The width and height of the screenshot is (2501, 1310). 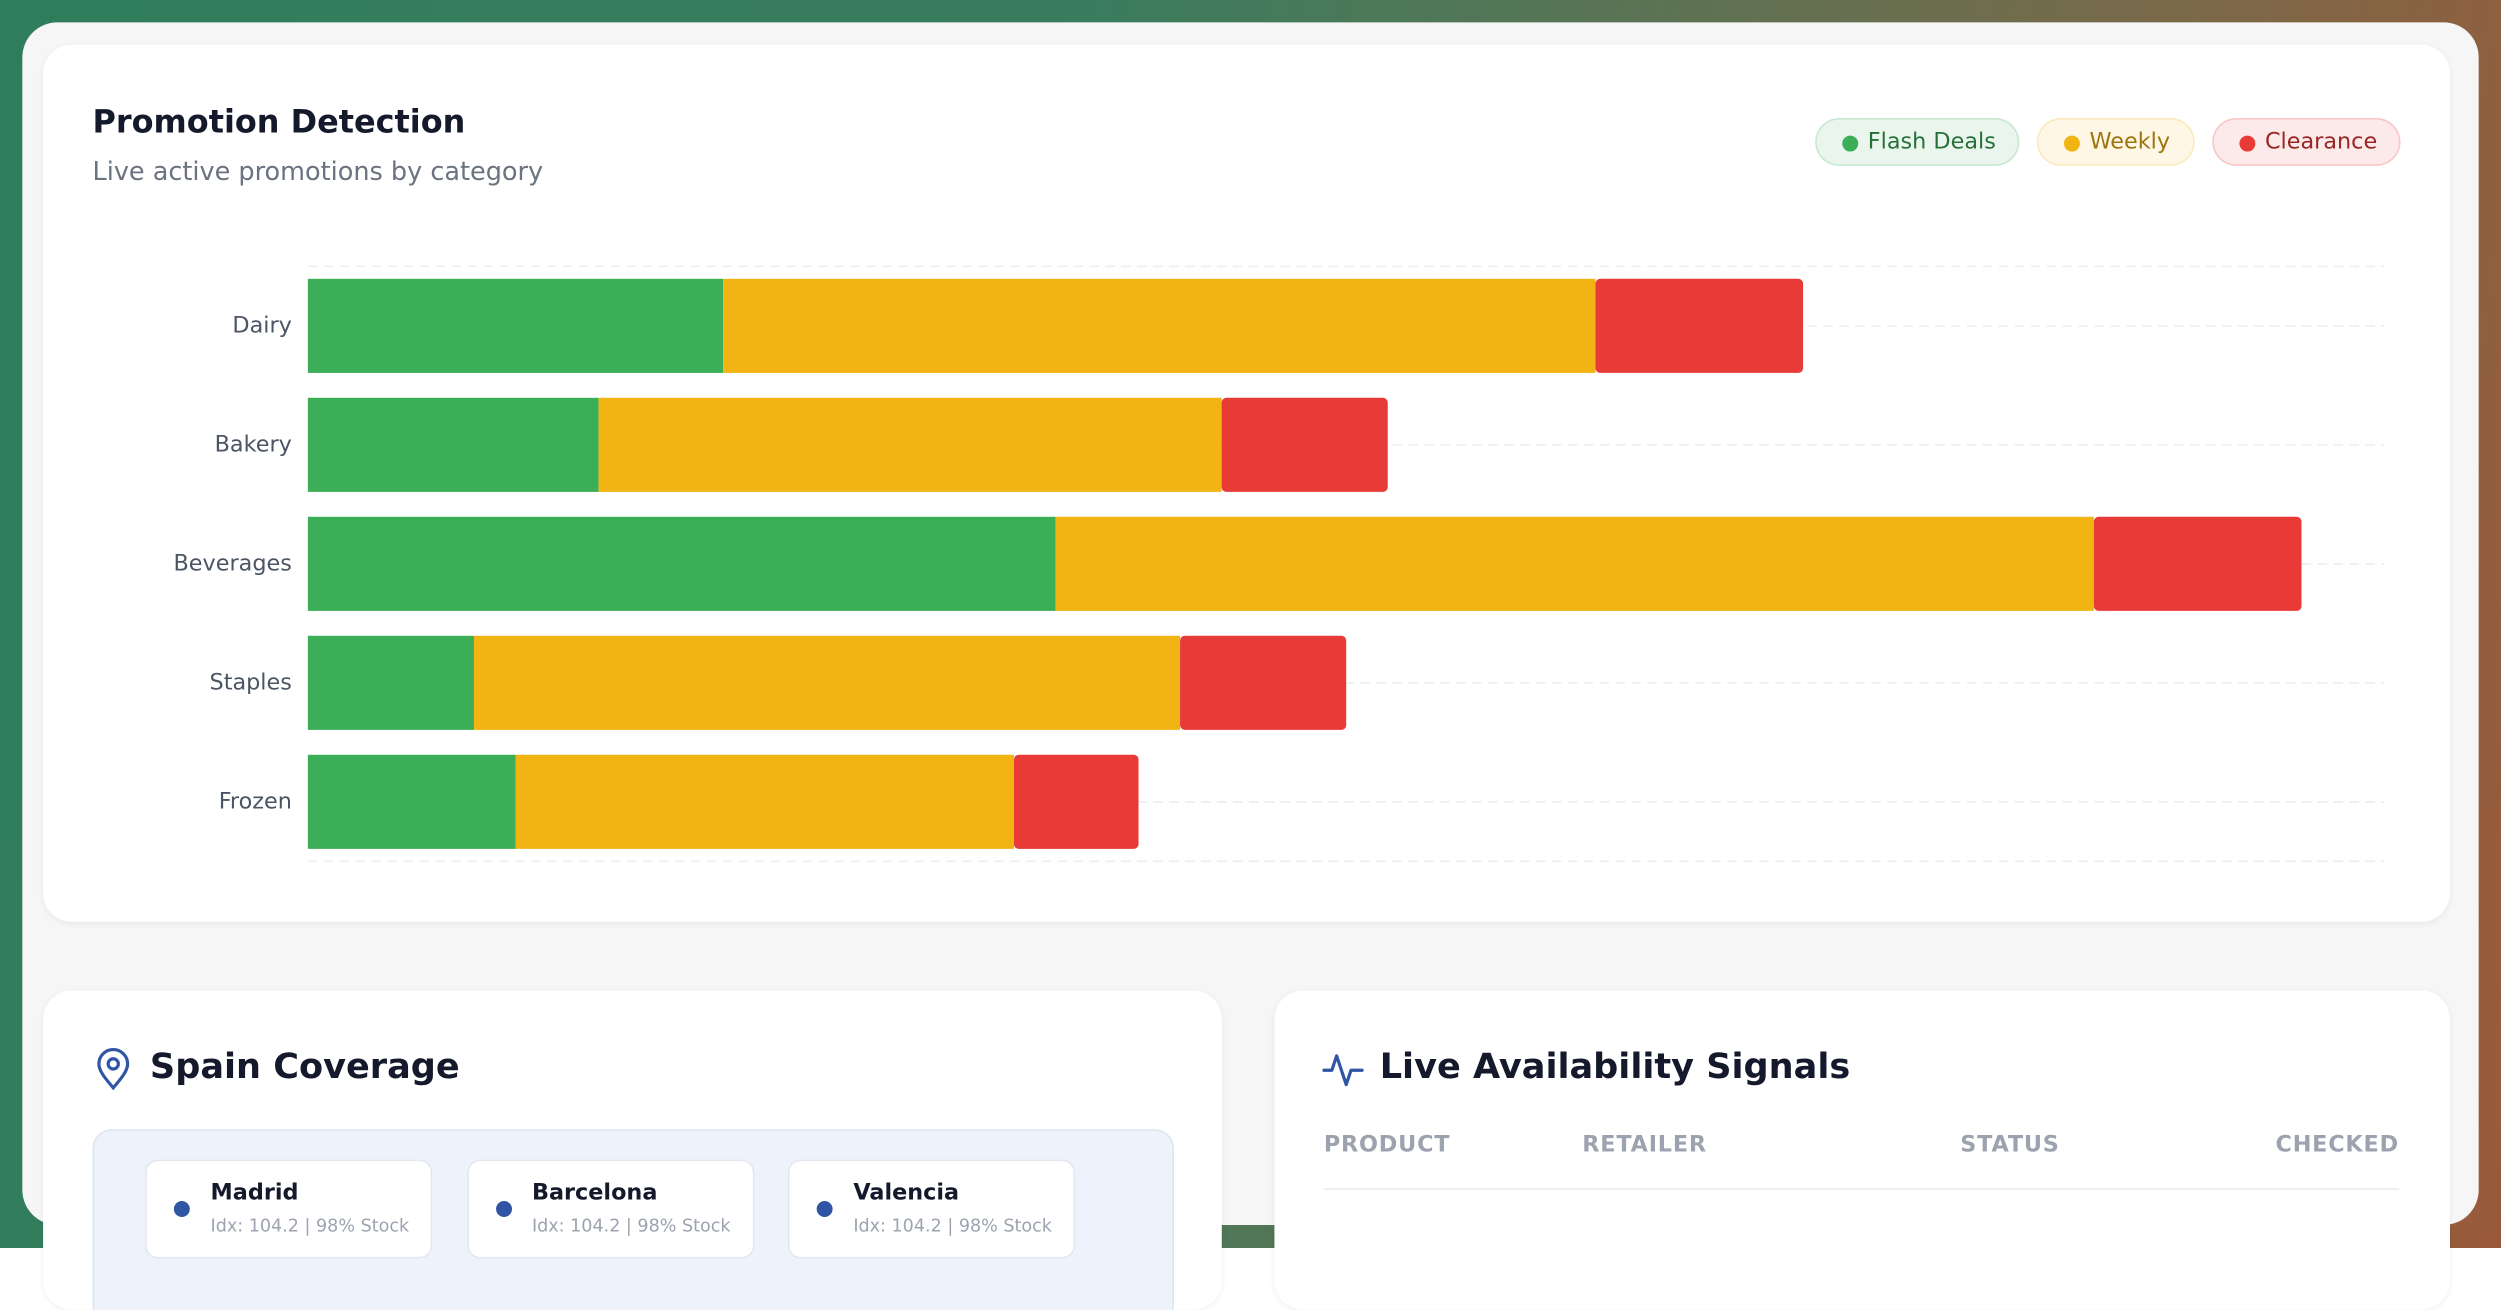 What do you see at coordinates (255, 801) in the screenshot?
I see `category-label: Frozen` at bounding box center [255, 801].